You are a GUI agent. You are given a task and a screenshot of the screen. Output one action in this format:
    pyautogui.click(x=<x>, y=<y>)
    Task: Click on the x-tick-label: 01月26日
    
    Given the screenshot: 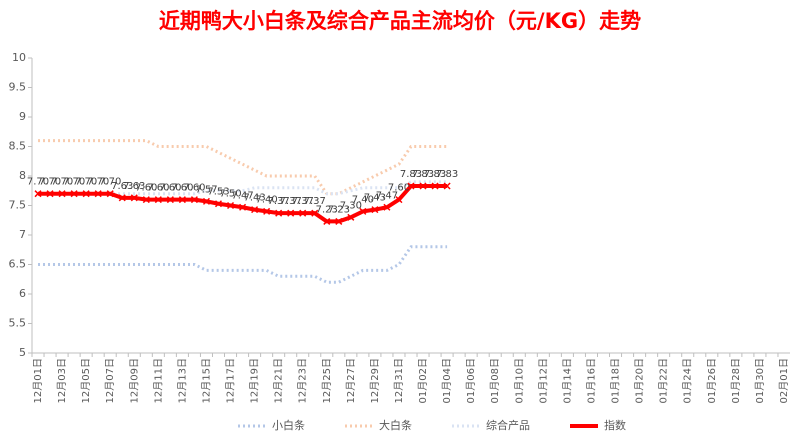 What is the action you would take?
    pyautogui.click(x=712, y=380)
    